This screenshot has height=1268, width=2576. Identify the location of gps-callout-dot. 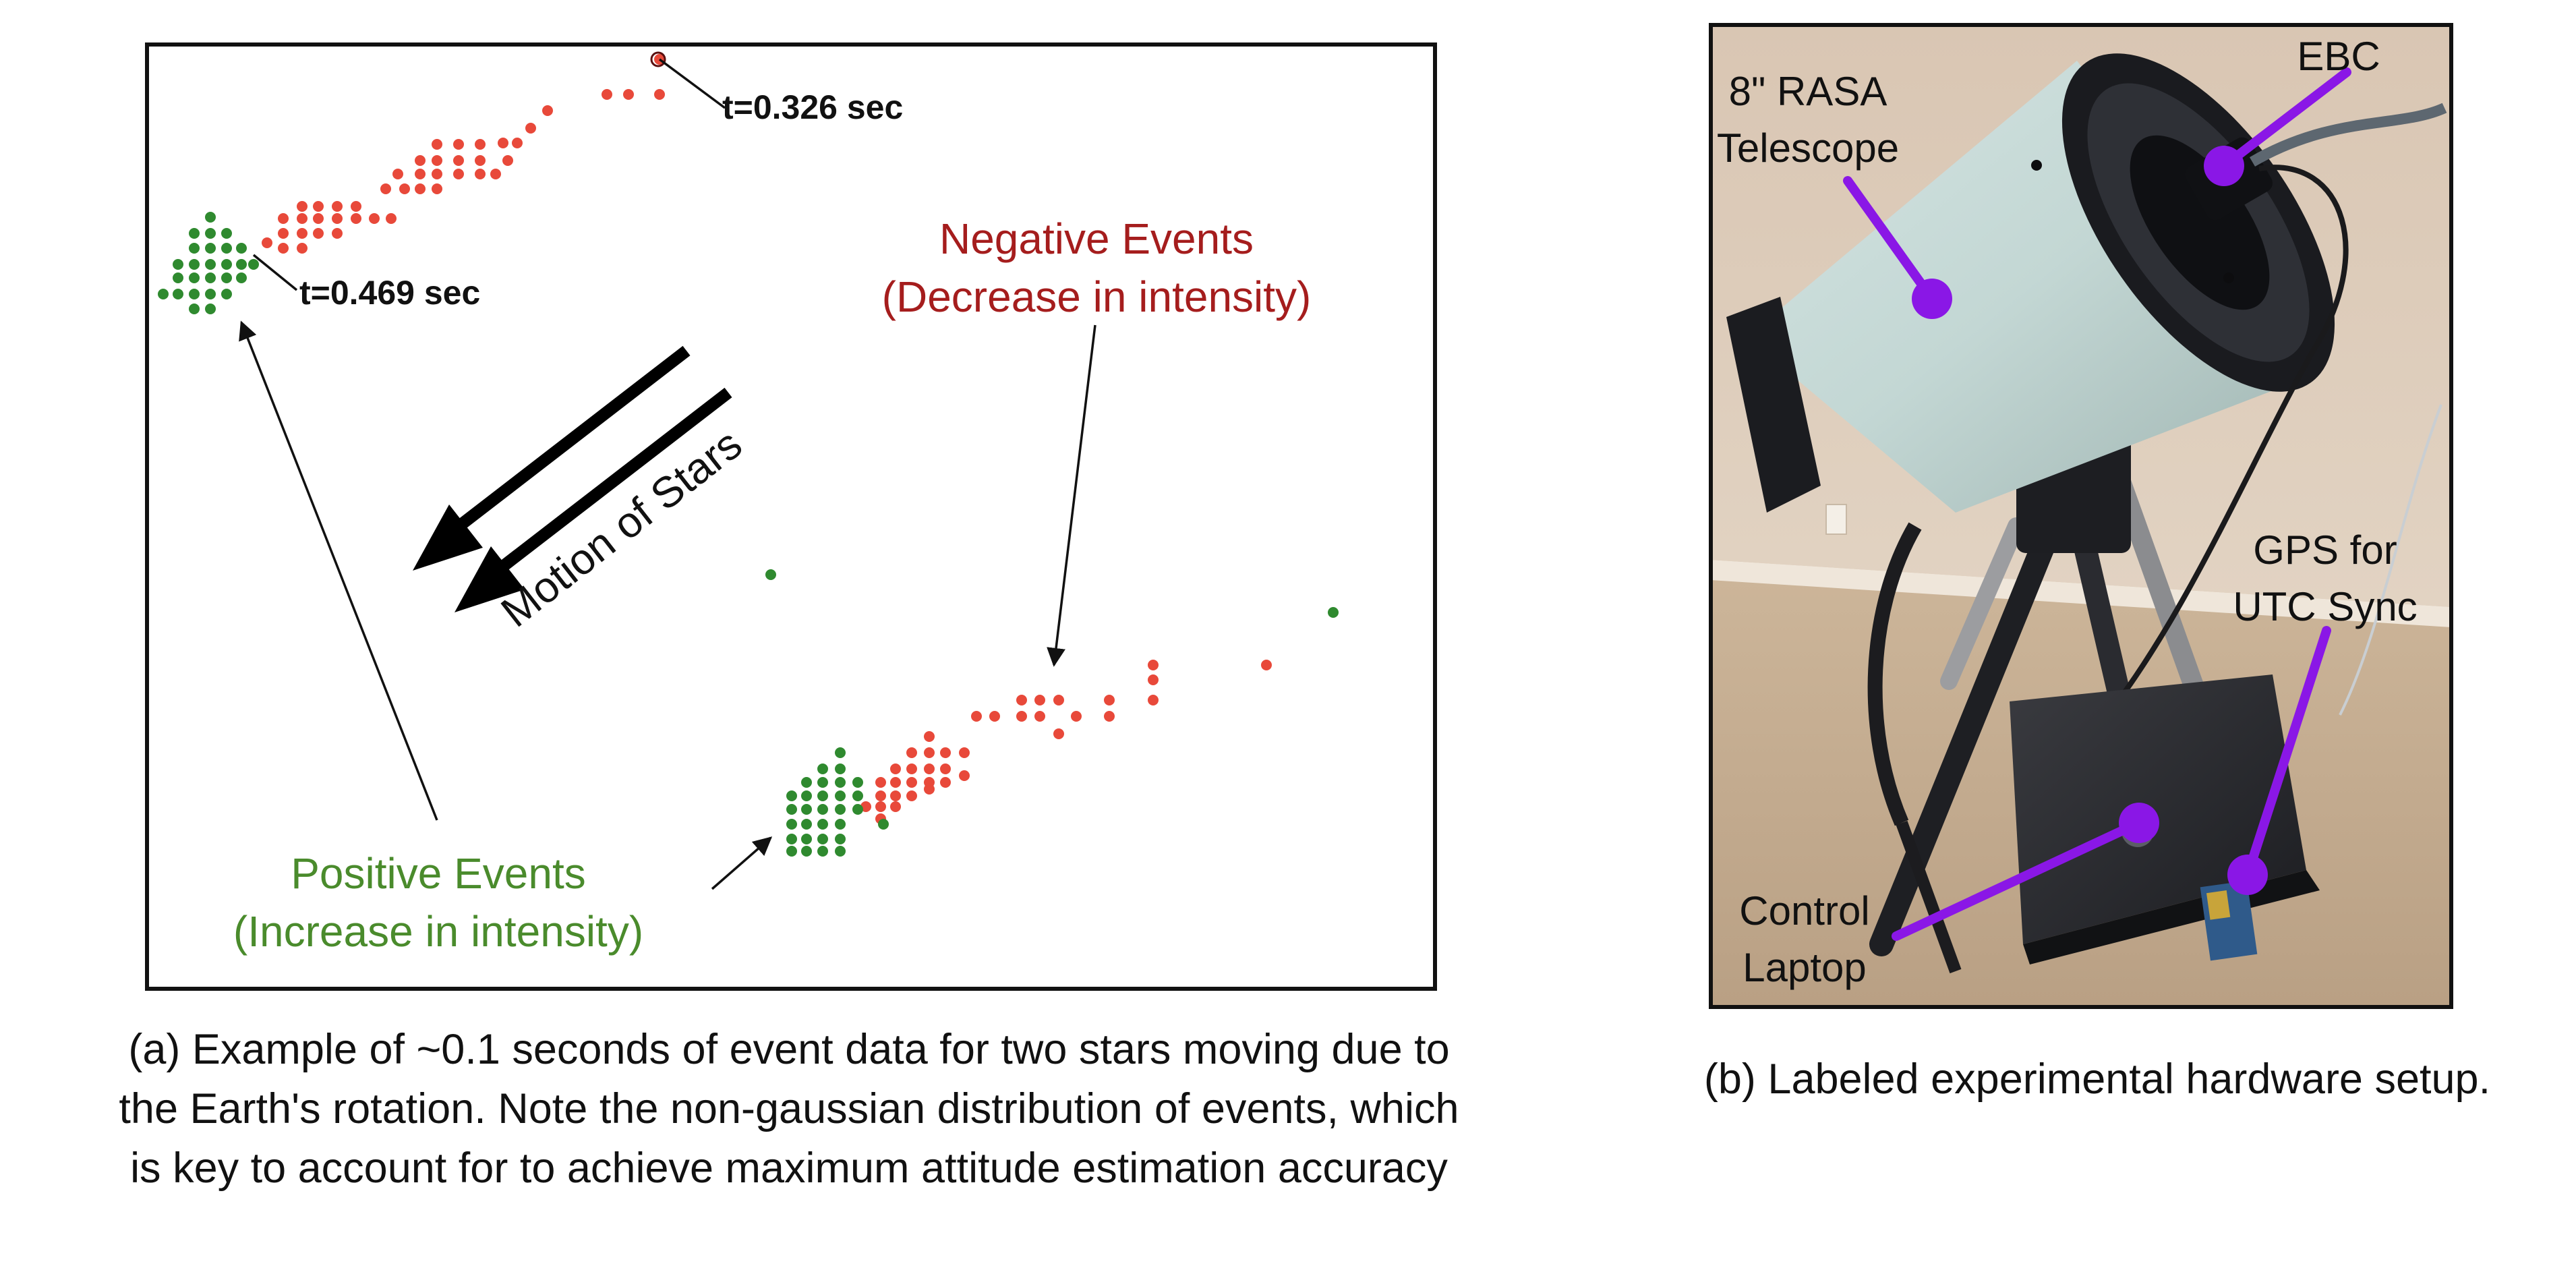
(2248, 875).